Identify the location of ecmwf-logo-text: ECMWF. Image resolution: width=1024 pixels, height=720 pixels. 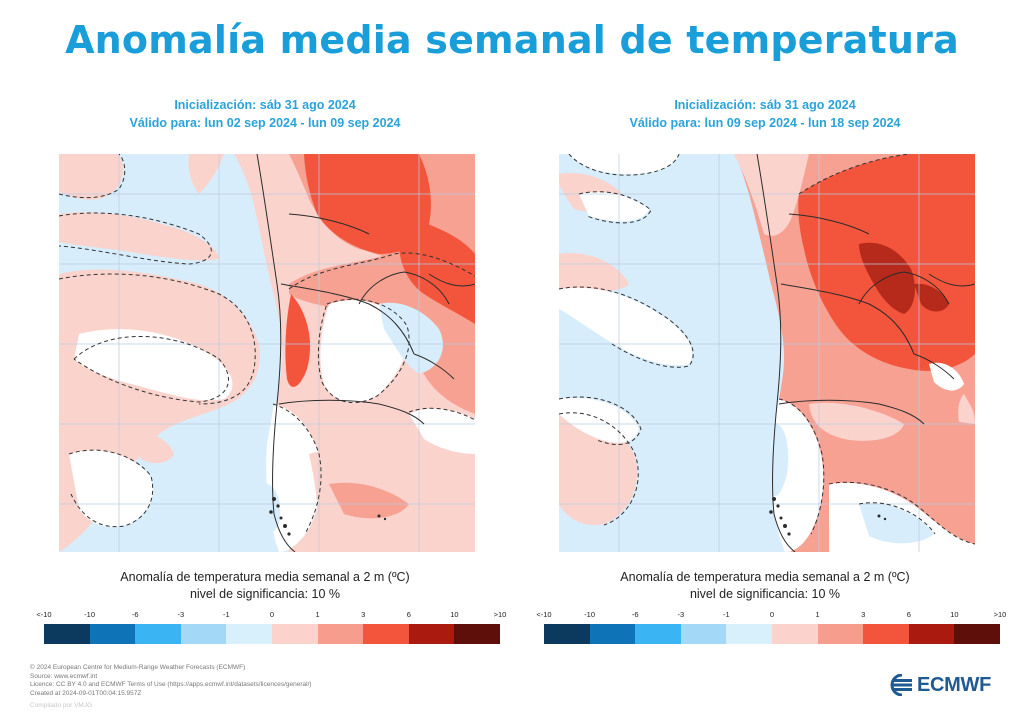
(954, 684).